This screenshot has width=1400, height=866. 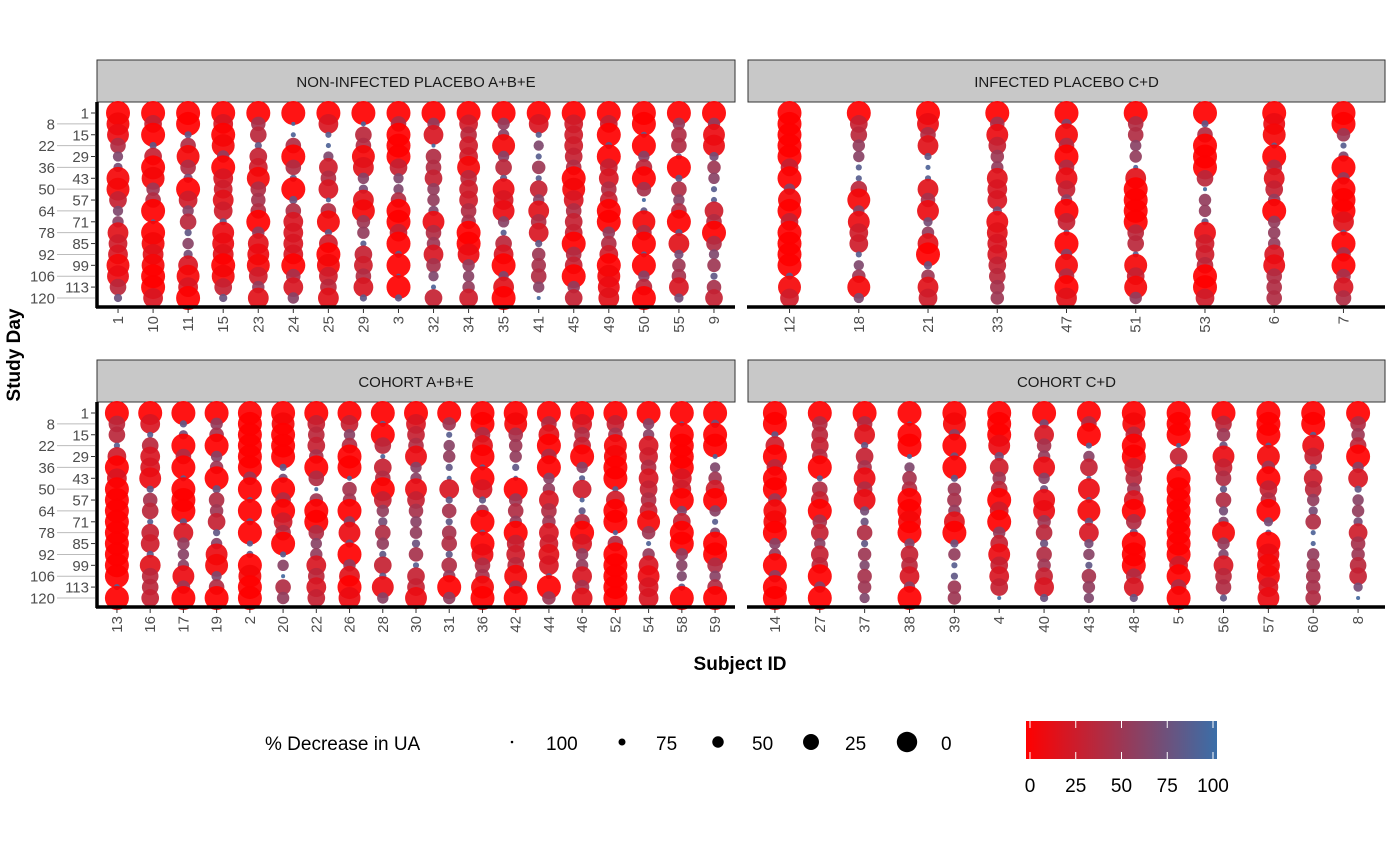 I want to click on y-tick-label: 106, so click(x=42, y=277).